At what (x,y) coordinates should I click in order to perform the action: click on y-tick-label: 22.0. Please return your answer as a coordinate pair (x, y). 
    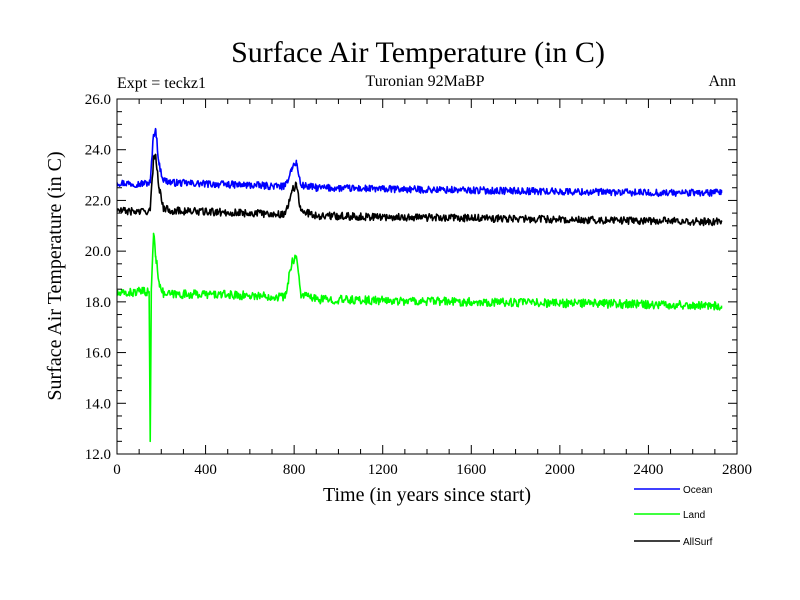
    Looking at the image, I should click on (98, 201).